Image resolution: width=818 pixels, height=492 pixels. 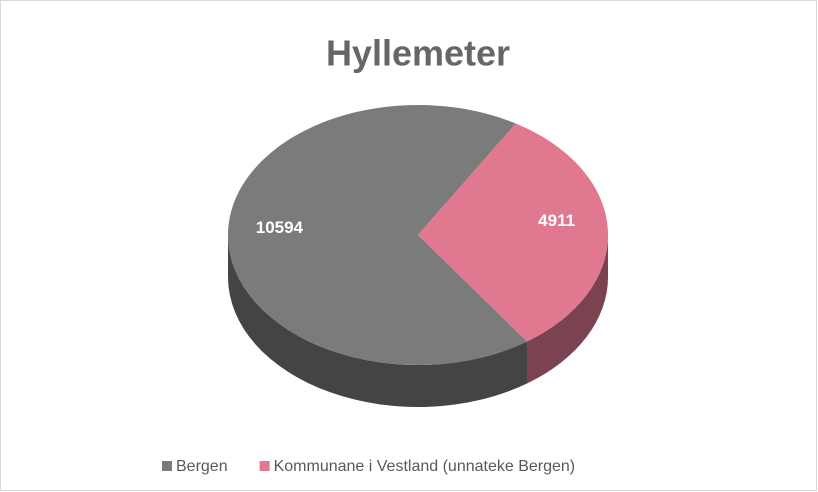 I want to click on legend-label: Kommunane i Vestland (unnateke Bergen), so click(x=425, y=466).